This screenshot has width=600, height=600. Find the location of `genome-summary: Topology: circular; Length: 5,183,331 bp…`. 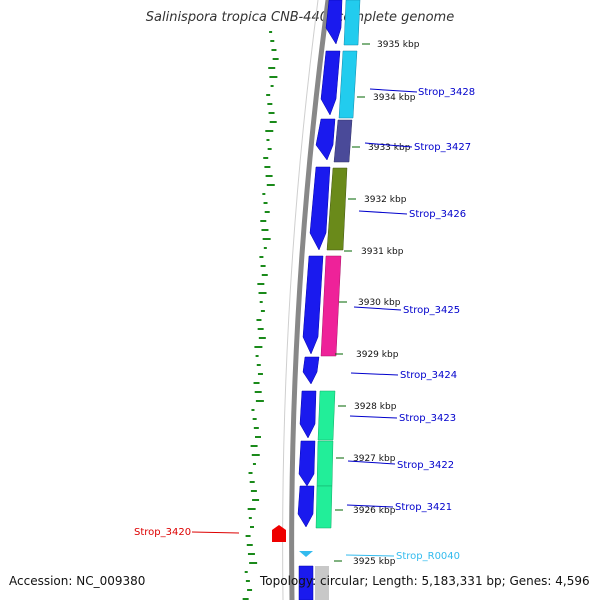

genome-summary: Topology: circular; Length: 5,183,331 bp… is located at coordinates (425, 581).